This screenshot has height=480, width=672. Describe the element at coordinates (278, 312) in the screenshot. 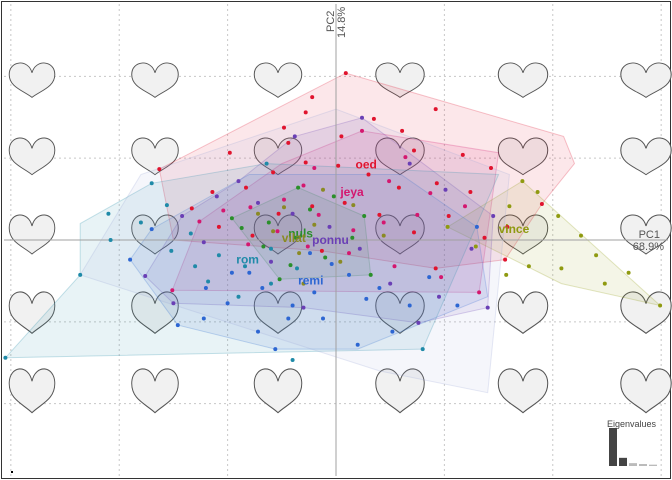

I see `heart-shape-r3-c2` at that location.